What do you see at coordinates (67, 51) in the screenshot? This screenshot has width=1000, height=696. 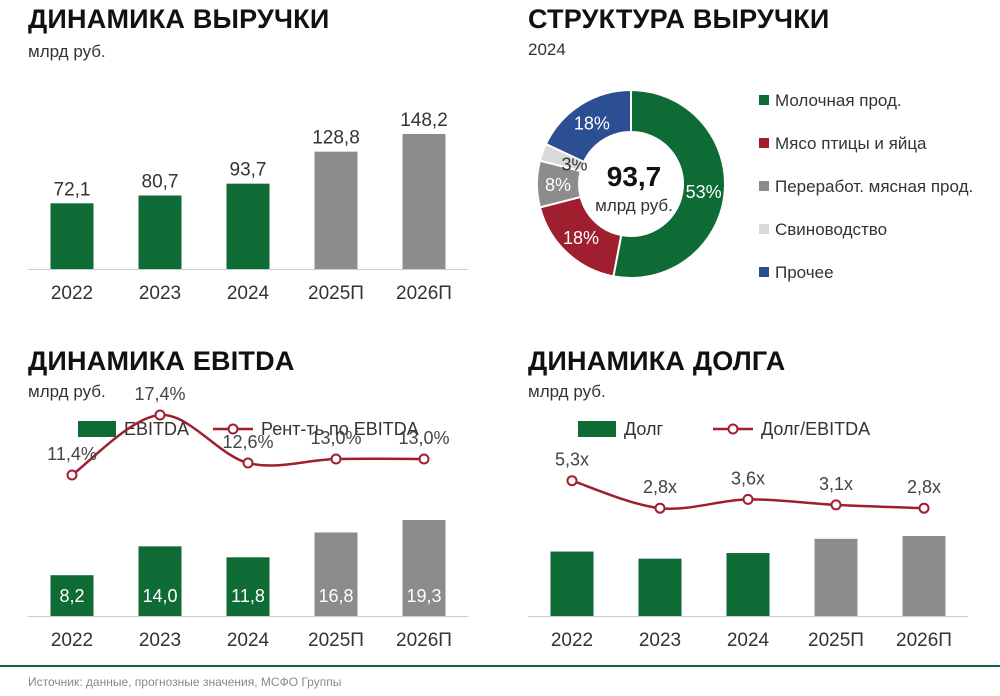 I see `revenue-subtitle: млрд руб.` at bounding box center [67, 51].